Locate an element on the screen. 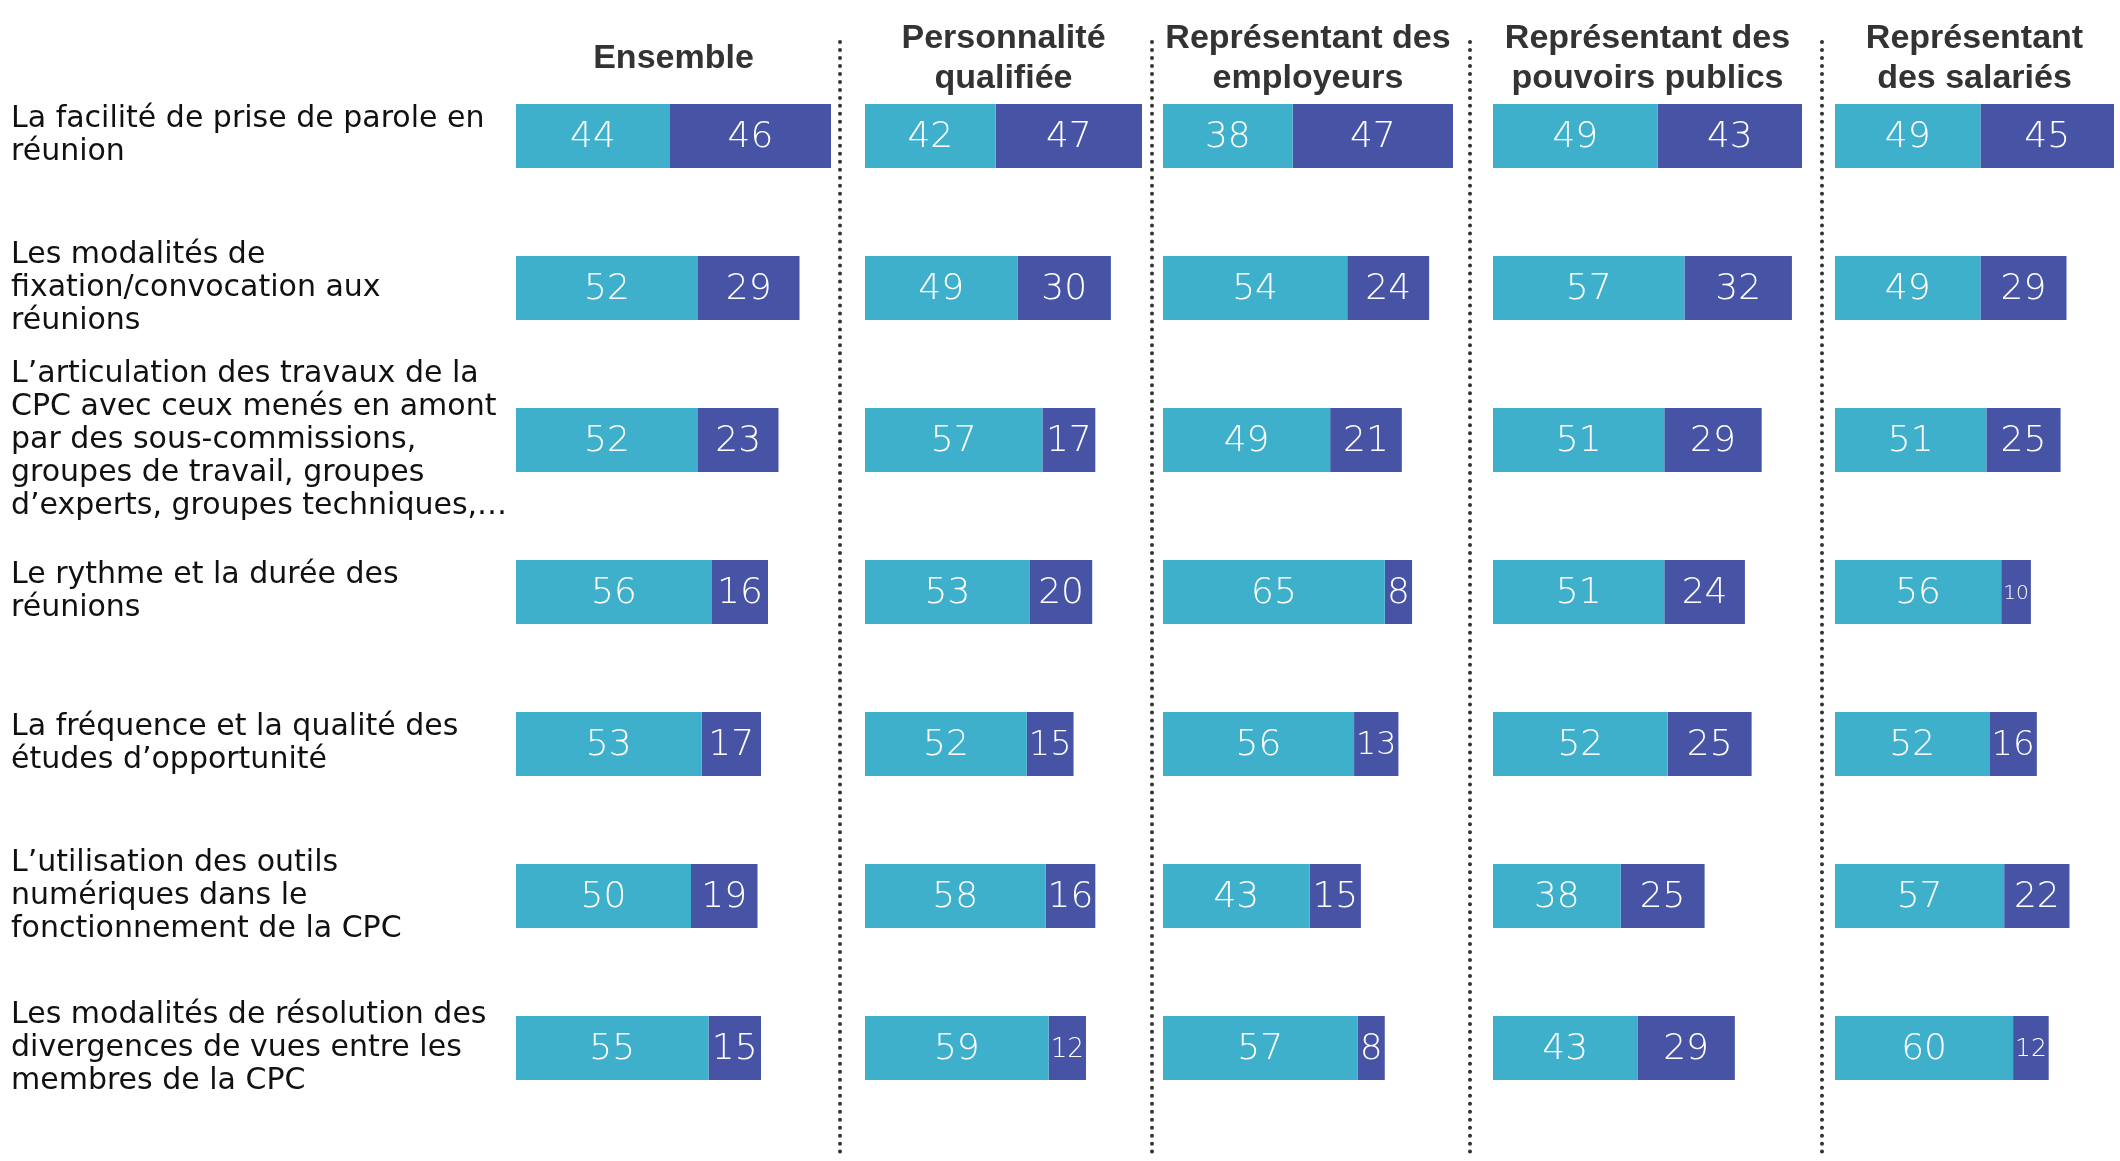 The image size is (2120, 1161). y-tick-label: Le rythme et la durée des réunions is located at coordinates (205, 589).